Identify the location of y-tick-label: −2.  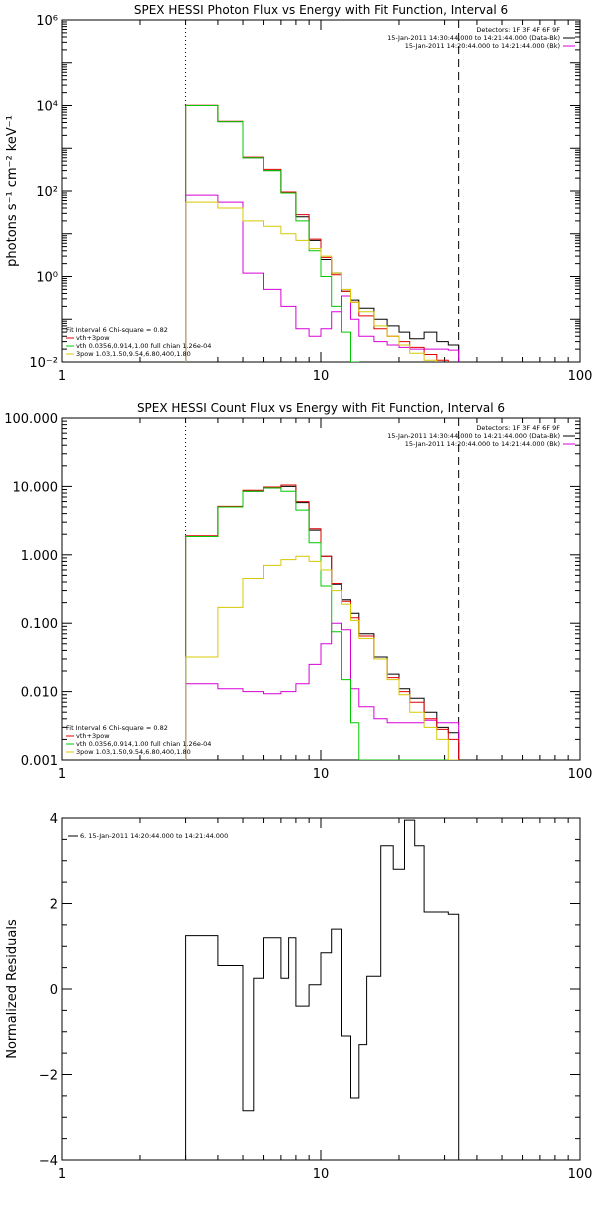
(48, 1076).